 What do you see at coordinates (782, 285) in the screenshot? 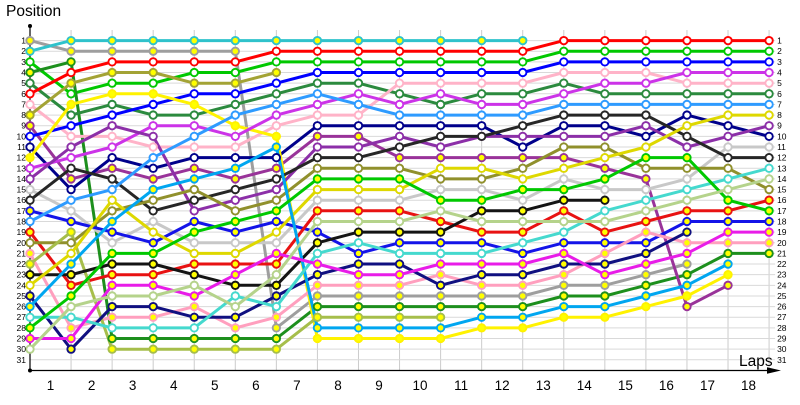
I see `pos-label-right: 24` at bounding box center [782, 285].